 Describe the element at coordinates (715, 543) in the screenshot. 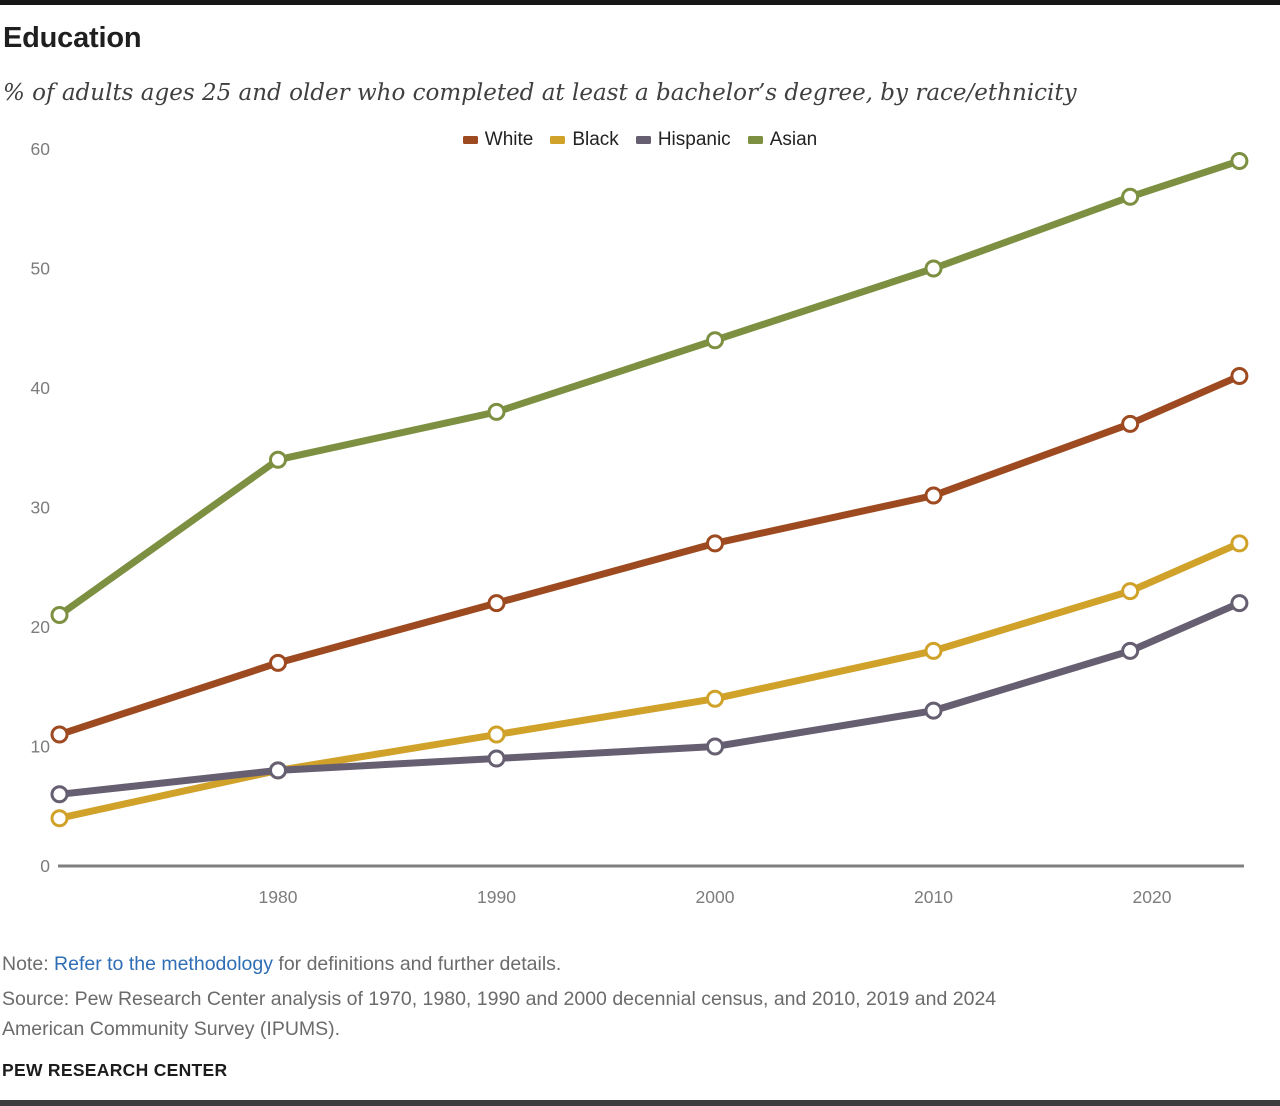

I see `chart-point-white-2000` at that location.